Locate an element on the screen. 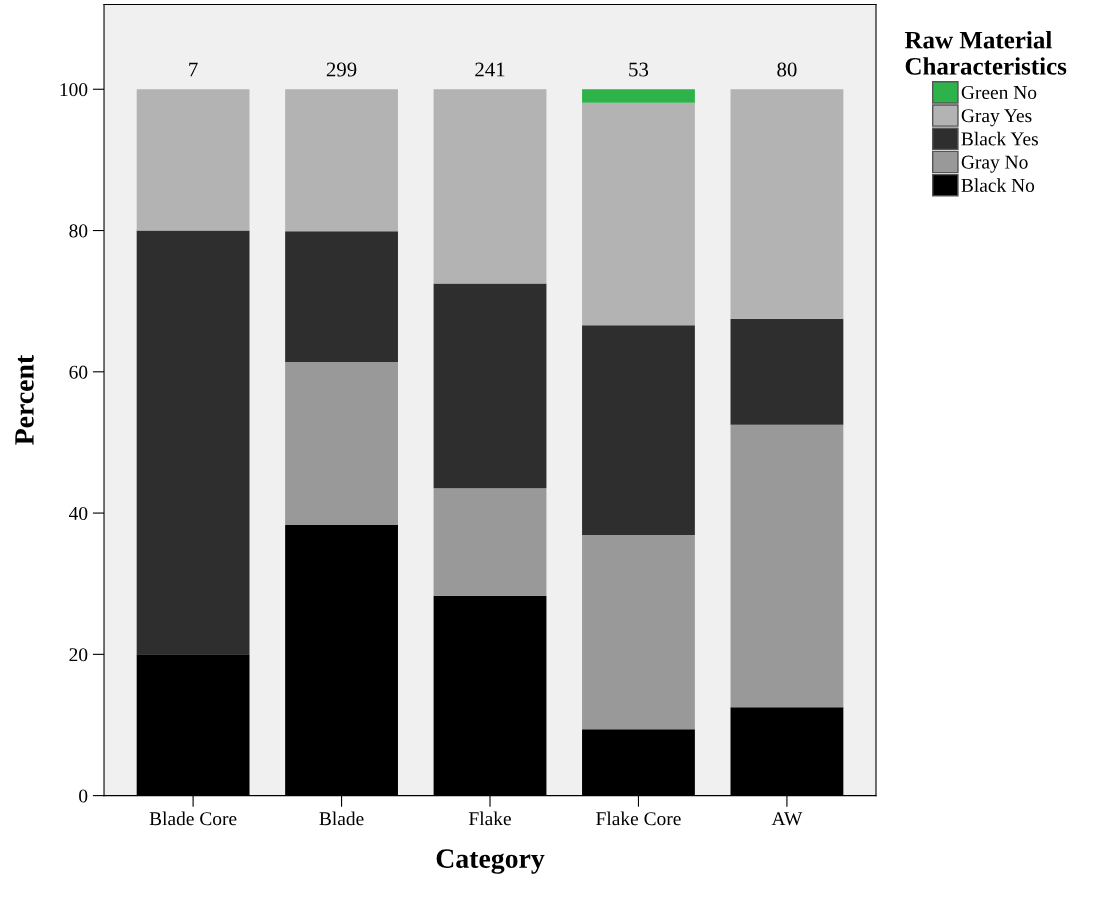 This screenshot has height=899, width=1095. x-tick-label: Flake Core is located at coordinates (638, 818).